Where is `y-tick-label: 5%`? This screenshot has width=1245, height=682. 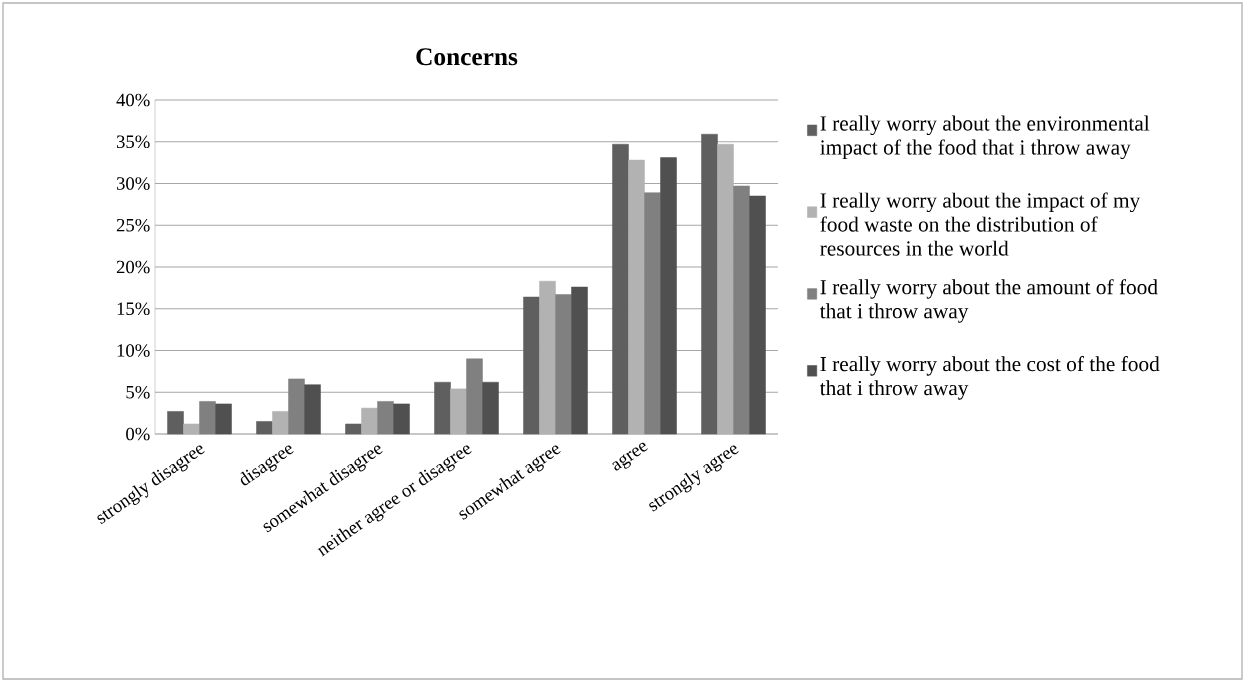 y-tick-label: 5% is located at coordinates (138, 392).